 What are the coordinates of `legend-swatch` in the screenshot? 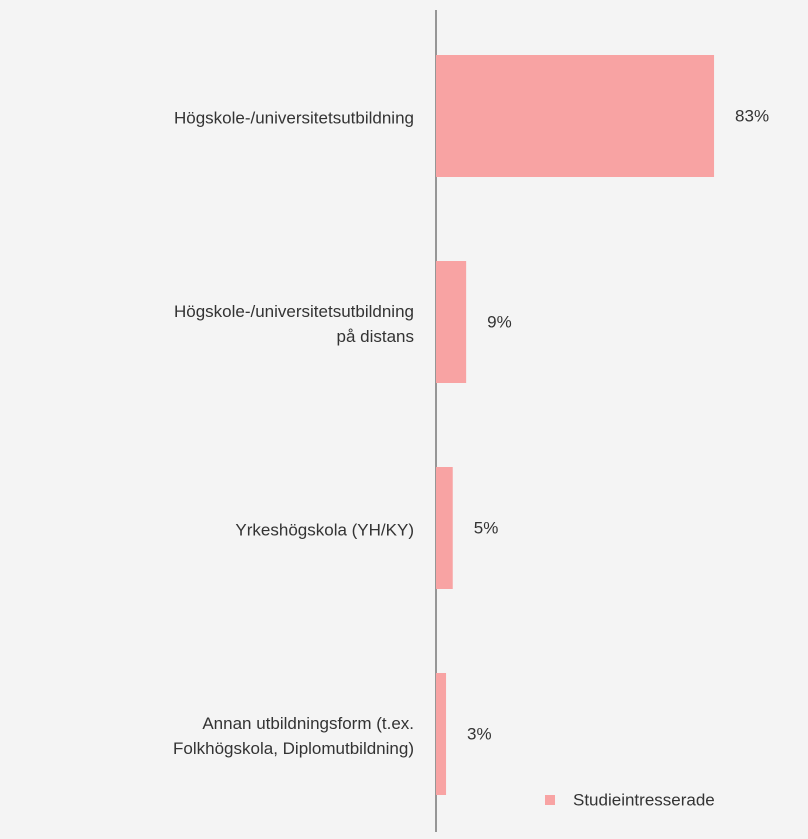 It's located at (550, 800).